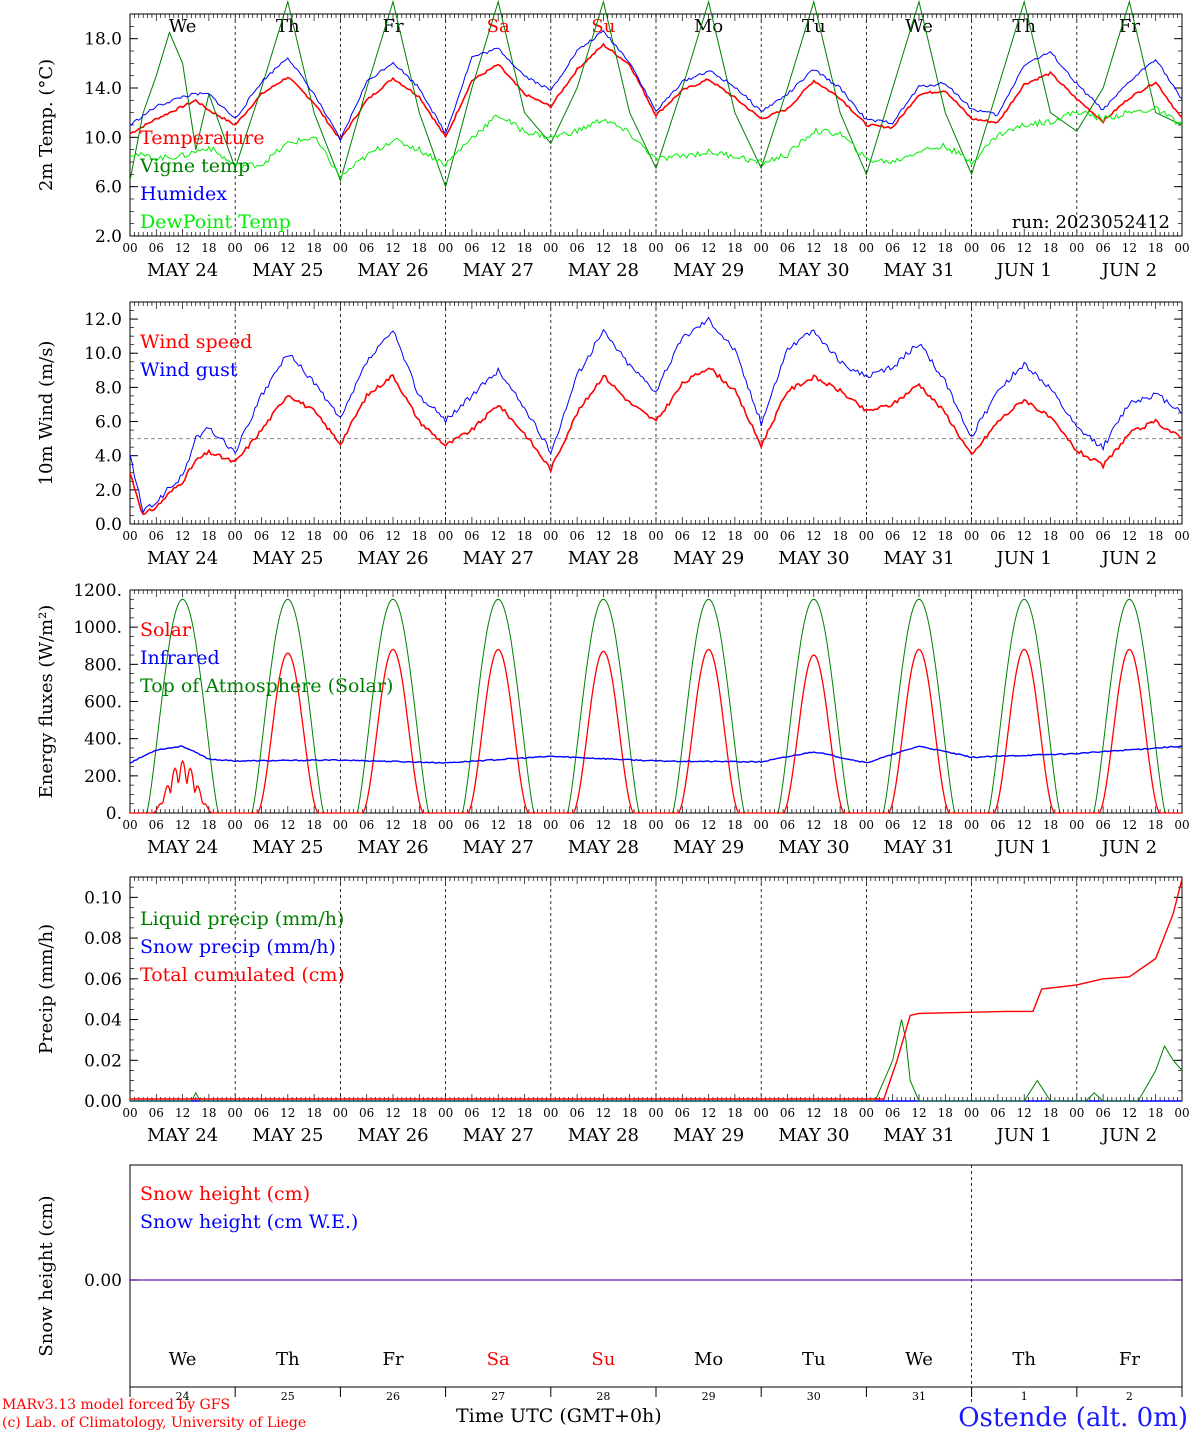 This screenshot has height=1444, width=1194. I want to click on series-line-wind-speed, so click(656, 441).